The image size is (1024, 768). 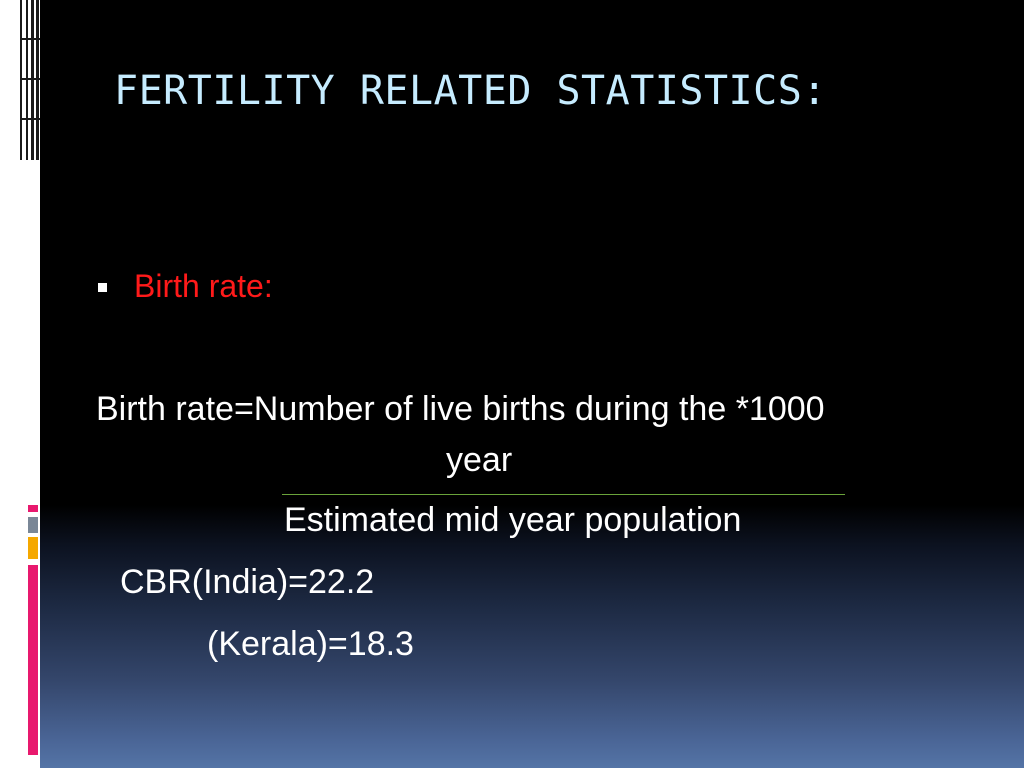 I want to click on square-bullet-icon, so click(x=102, y=287).